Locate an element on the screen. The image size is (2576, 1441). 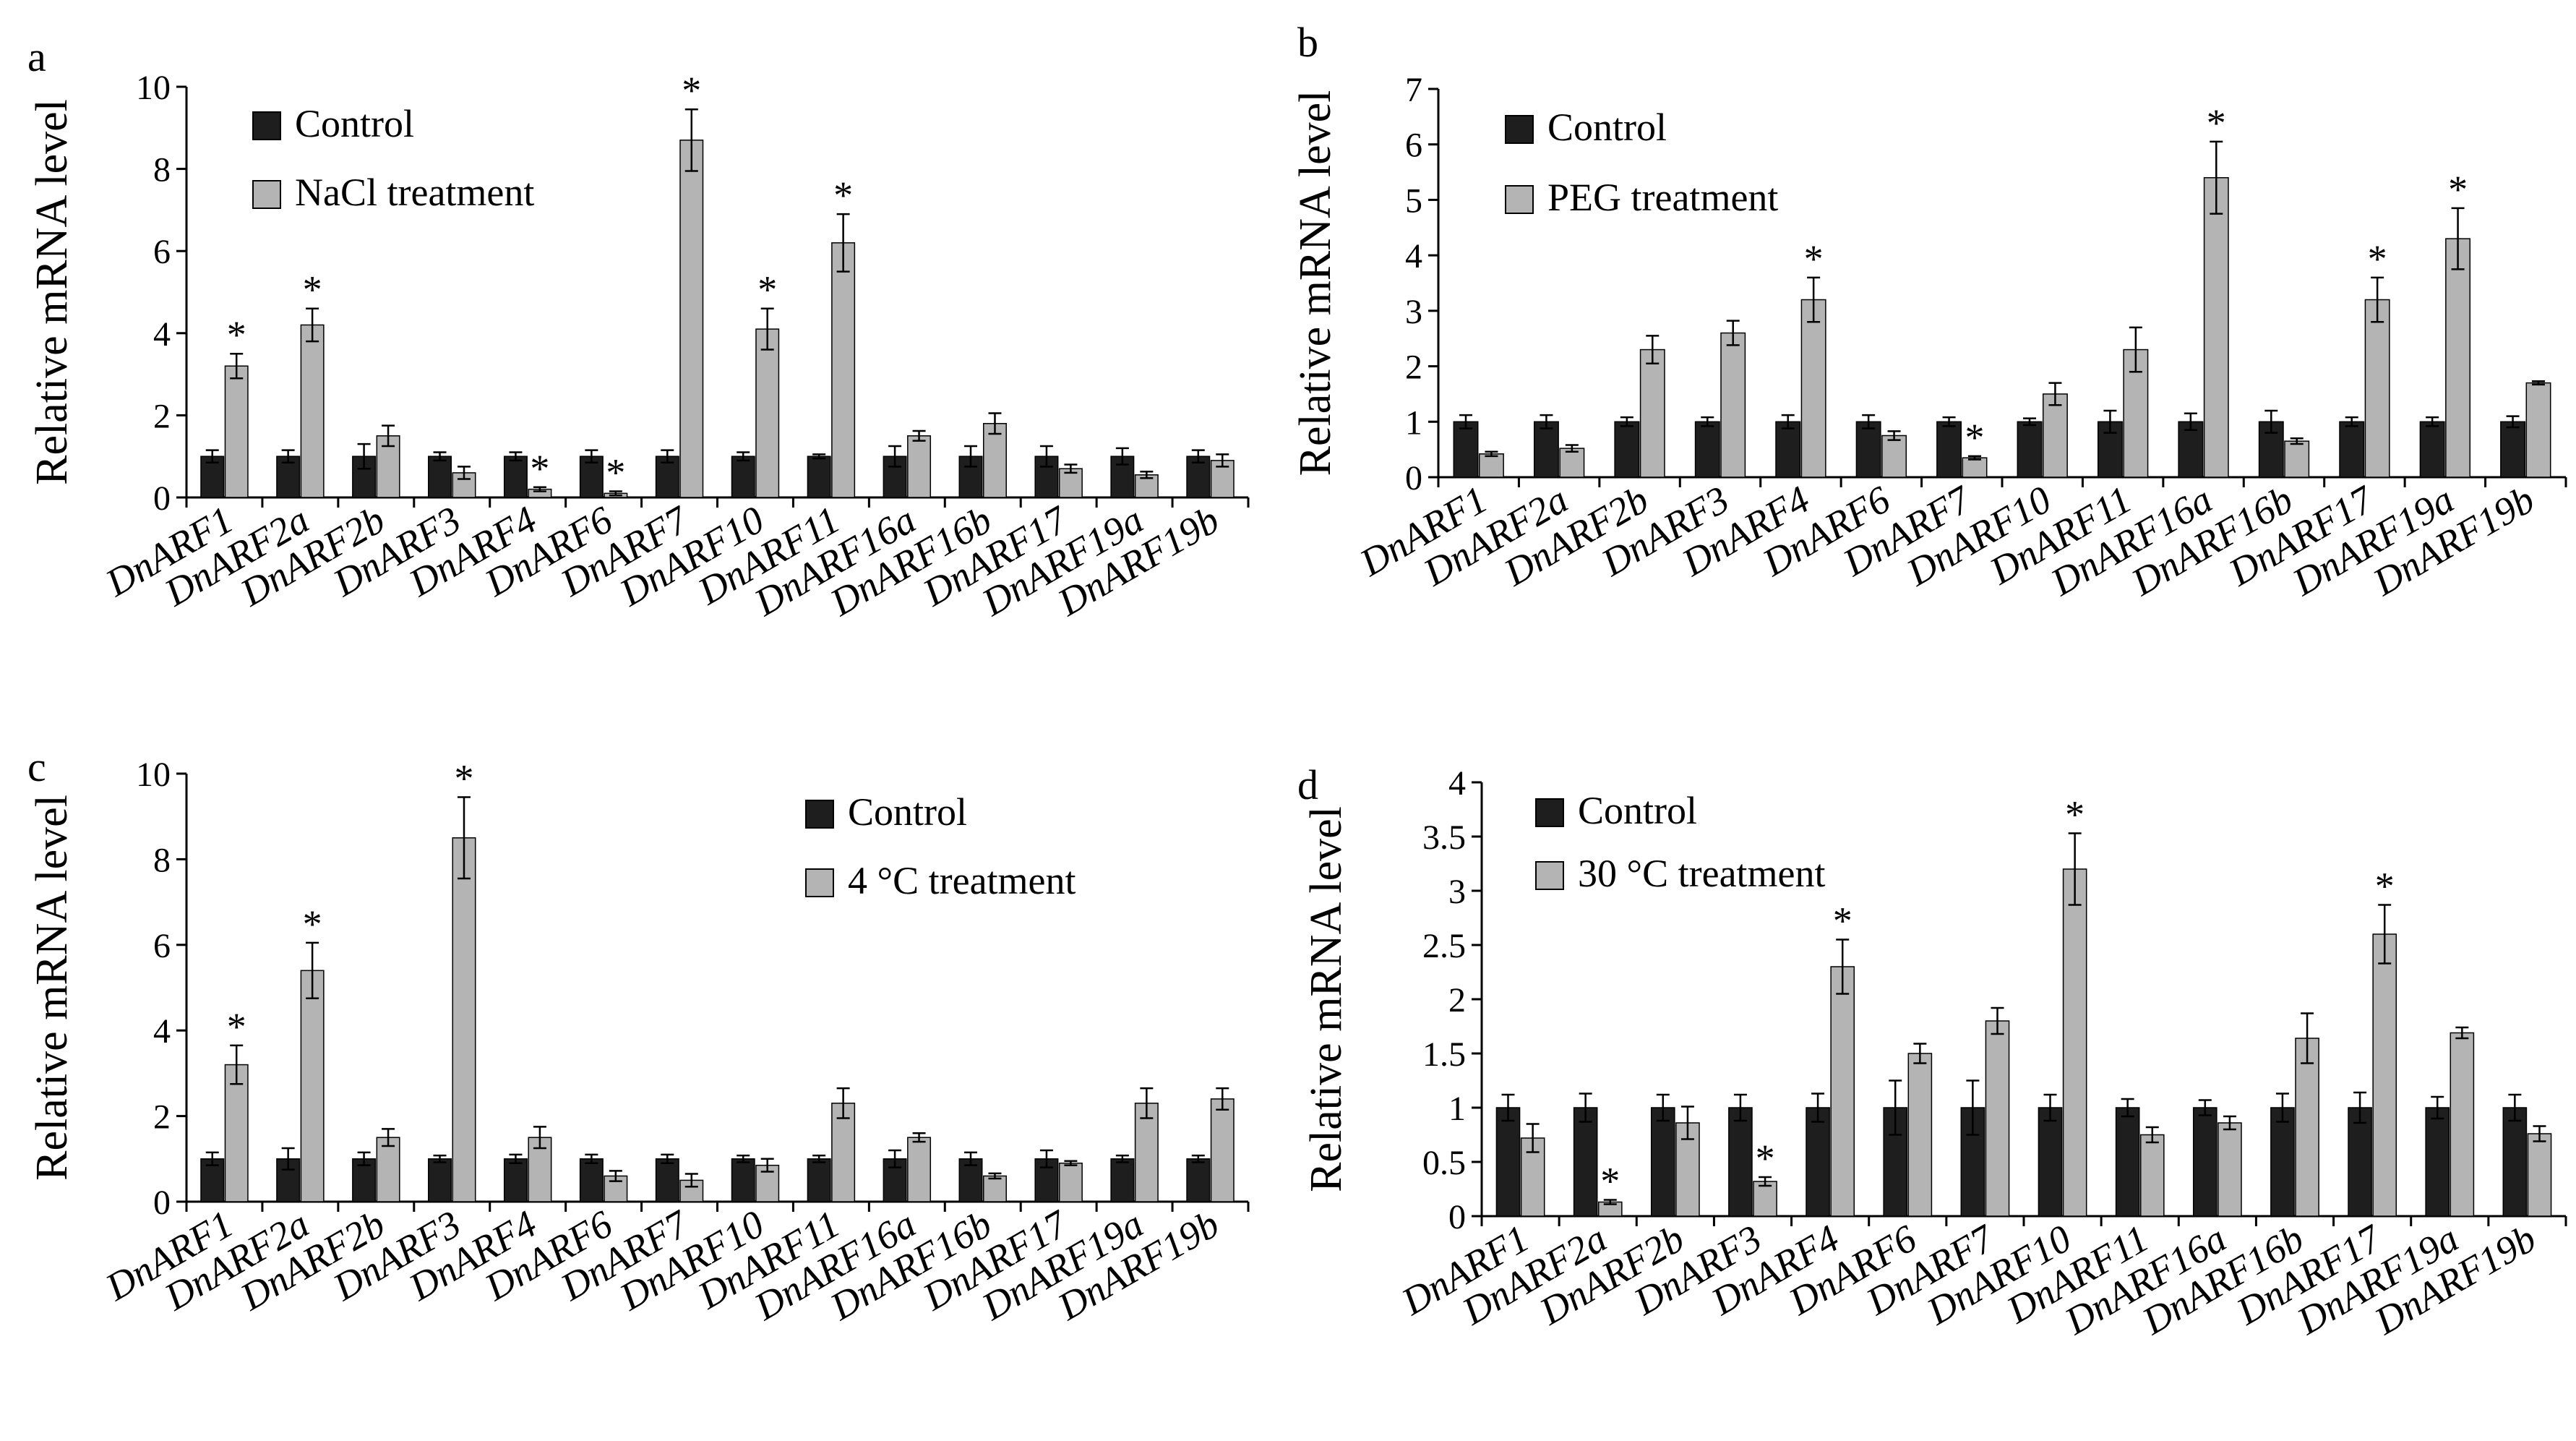
panel-letter: c is located at coordinates (37, 766).